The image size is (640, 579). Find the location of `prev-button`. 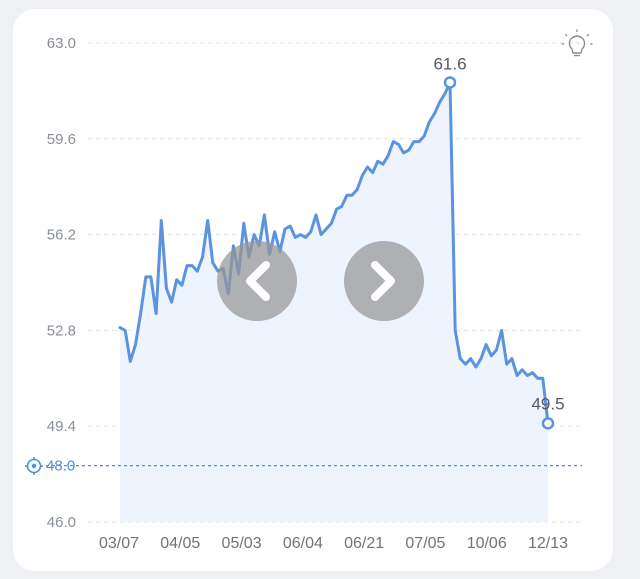

prev-button is located at coordinates (257, 281).